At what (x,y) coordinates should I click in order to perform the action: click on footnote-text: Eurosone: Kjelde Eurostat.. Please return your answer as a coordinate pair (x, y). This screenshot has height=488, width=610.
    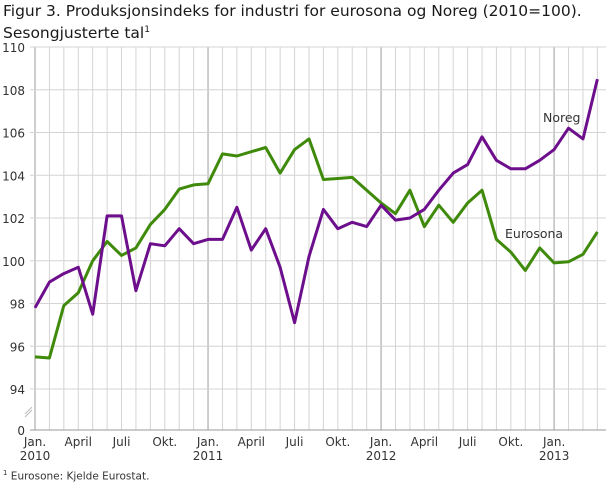
    Looking at the image, I should click on (78, 476).